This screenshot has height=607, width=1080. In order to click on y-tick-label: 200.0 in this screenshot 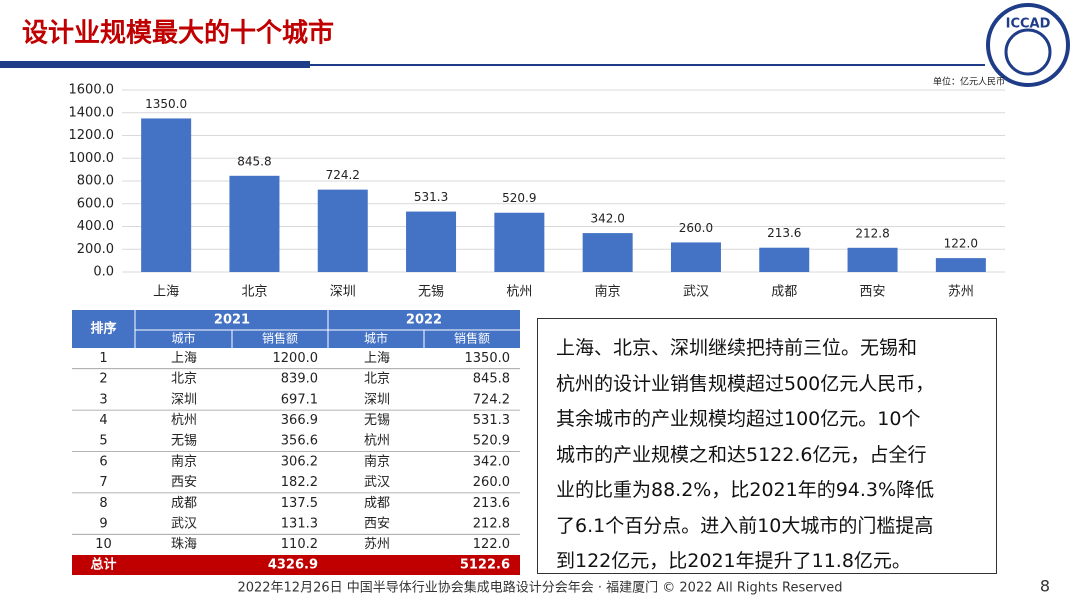, I will do `click(95, 249)`.